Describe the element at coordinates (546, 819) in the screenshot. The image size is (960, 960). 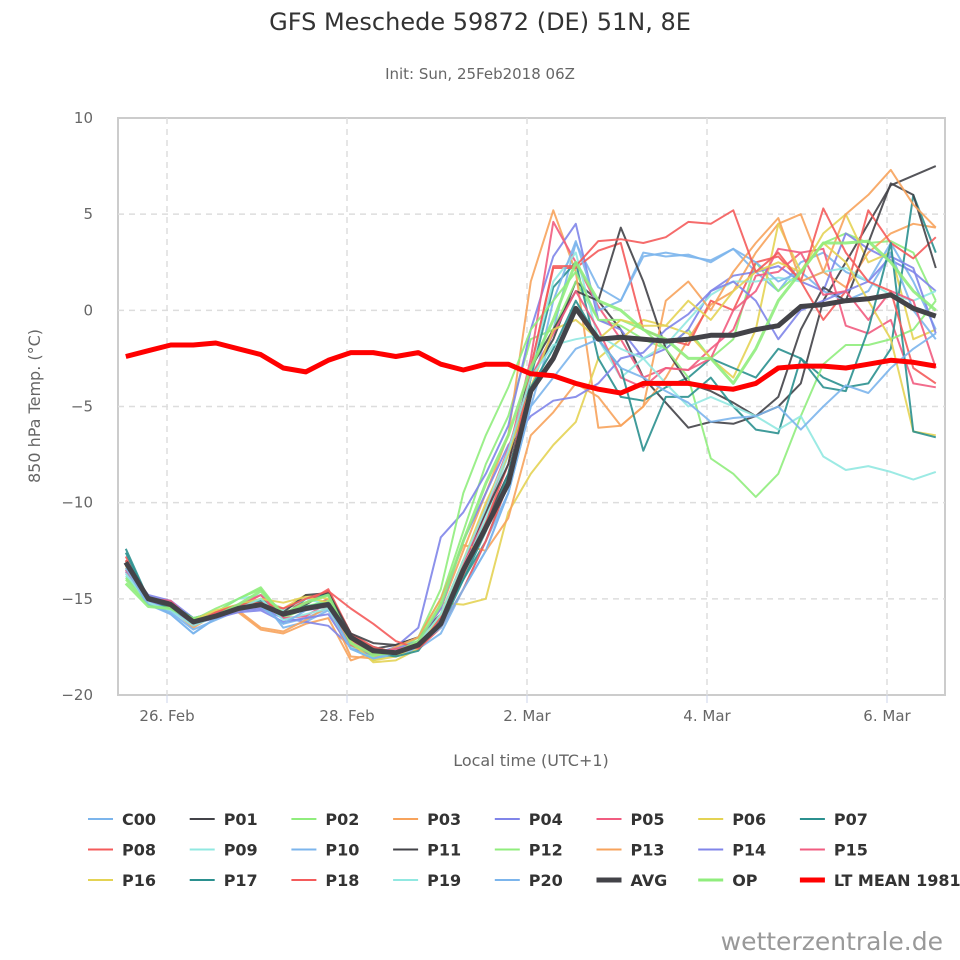
I see `legend-label: P04` at that location.